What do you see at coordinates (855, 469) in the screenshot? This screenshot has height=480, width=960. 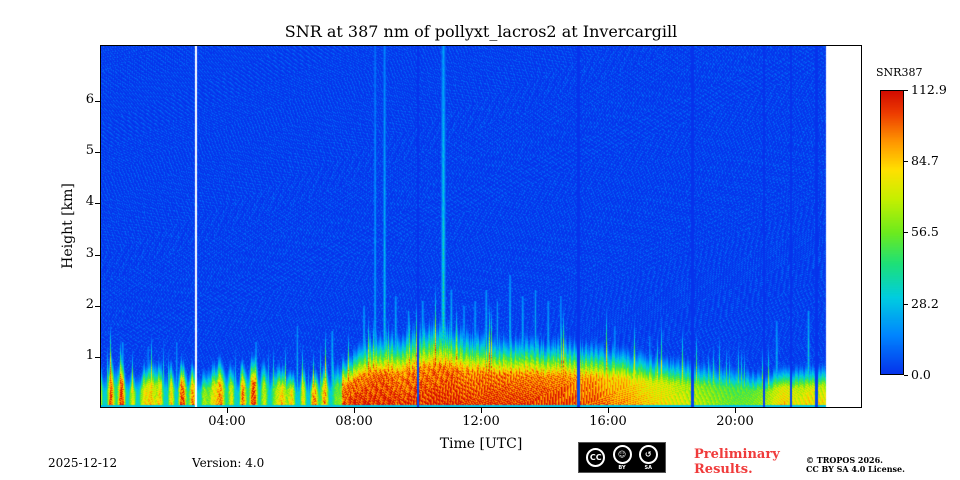 I see `copyright-line2: CC BY SA 4.0 License.` at bounding box center [855, 469].